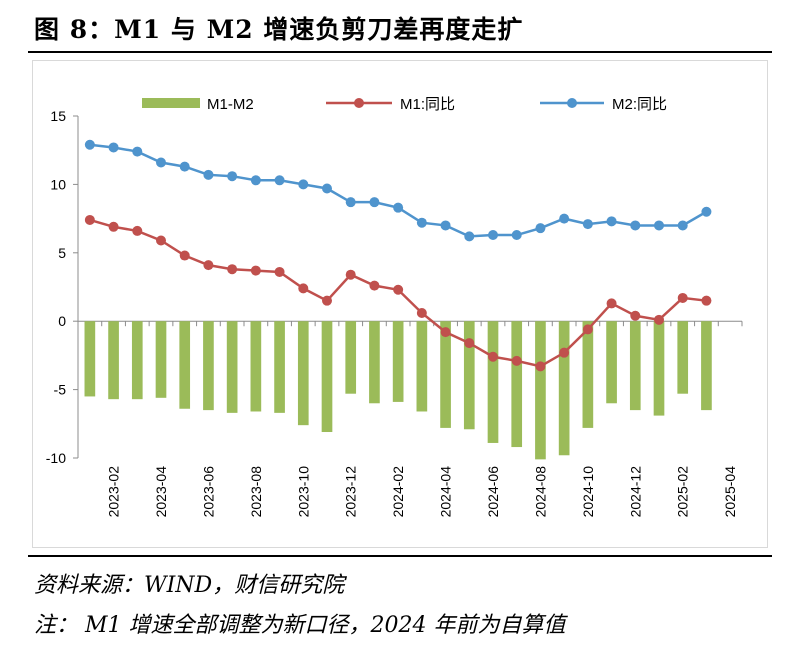 The image size is (800, 657). I want to click on source-note: 资料来源：WIND，财信研究院, so click(189, 585).